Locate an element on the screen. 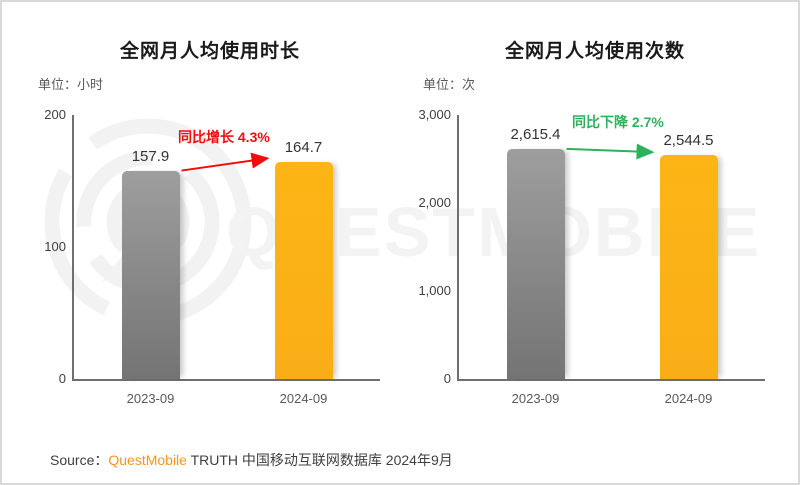  unit-label: 单位：小时 is located at coordinates (71, 84).